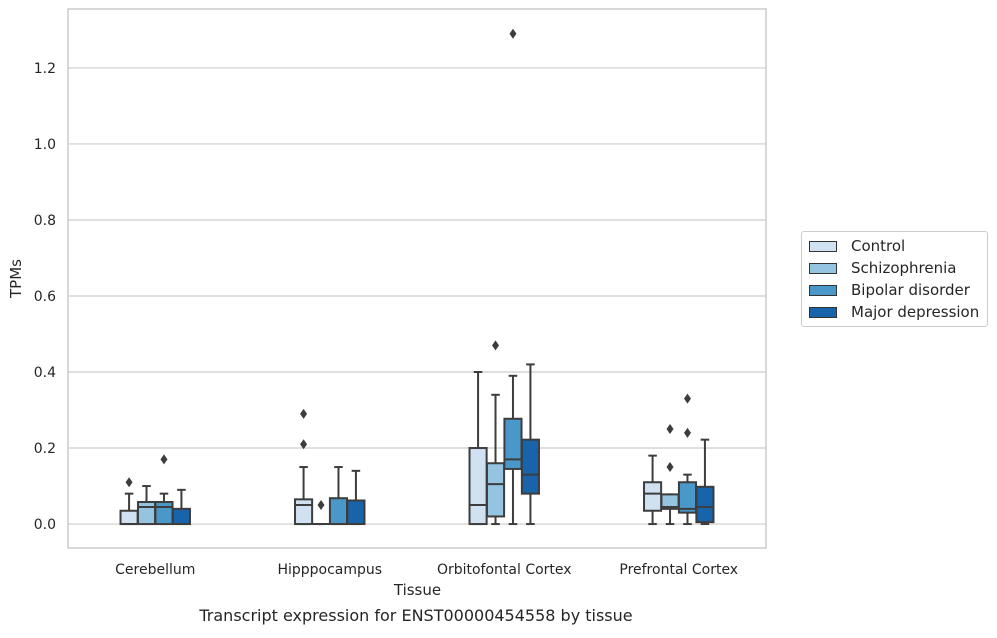 The height and width of the screenshot is (638, 997). Describe the element at coordinates (823, 268) in the screenshot. I see `legend-swatch-schizophrenia` at that location.